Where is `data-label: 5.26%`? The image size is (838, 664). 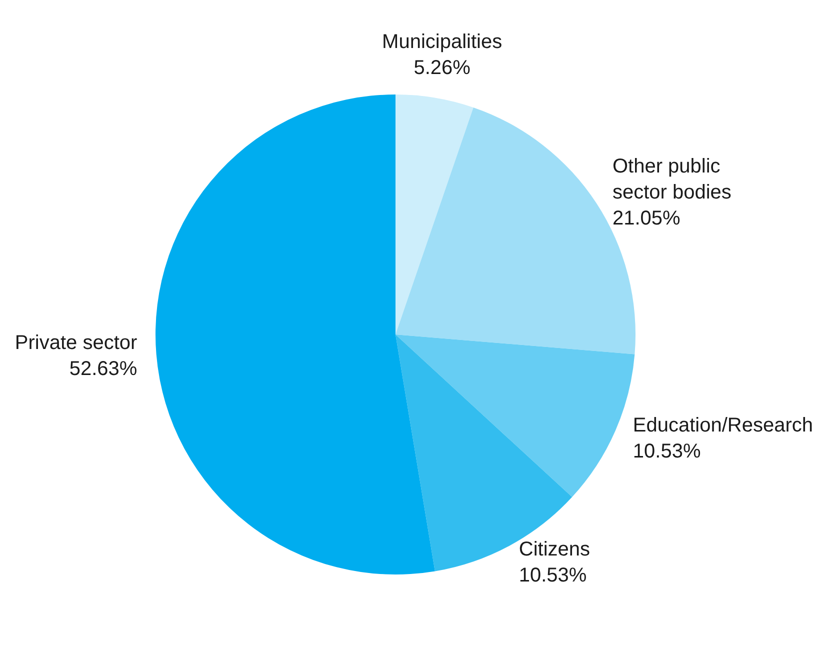 data-label: 5.26% is located at coordinates (442, 68).